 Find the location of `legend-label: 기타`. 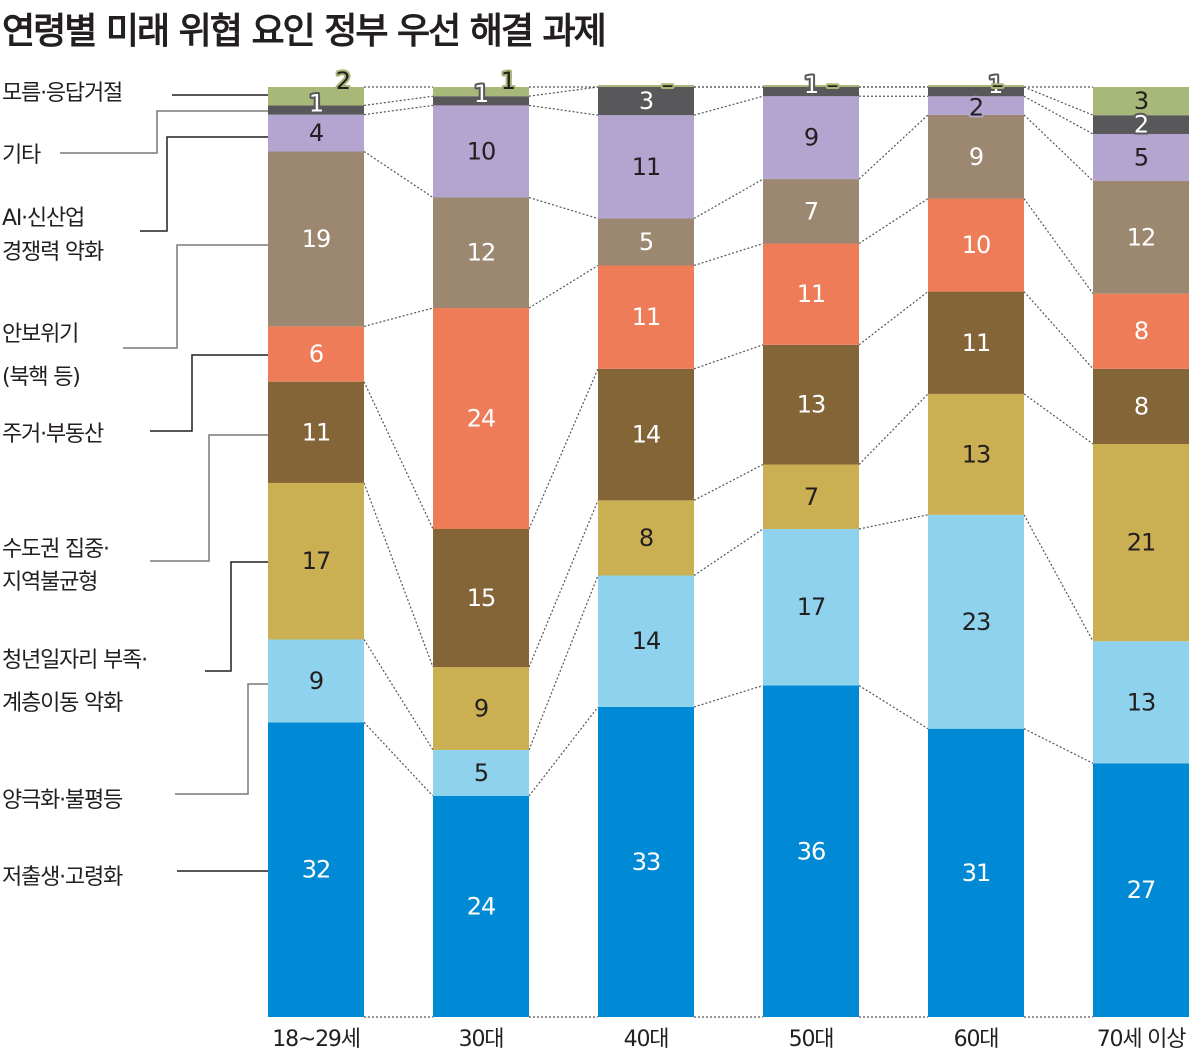

legend-label: 기타 is located at coordinates (21, 155).